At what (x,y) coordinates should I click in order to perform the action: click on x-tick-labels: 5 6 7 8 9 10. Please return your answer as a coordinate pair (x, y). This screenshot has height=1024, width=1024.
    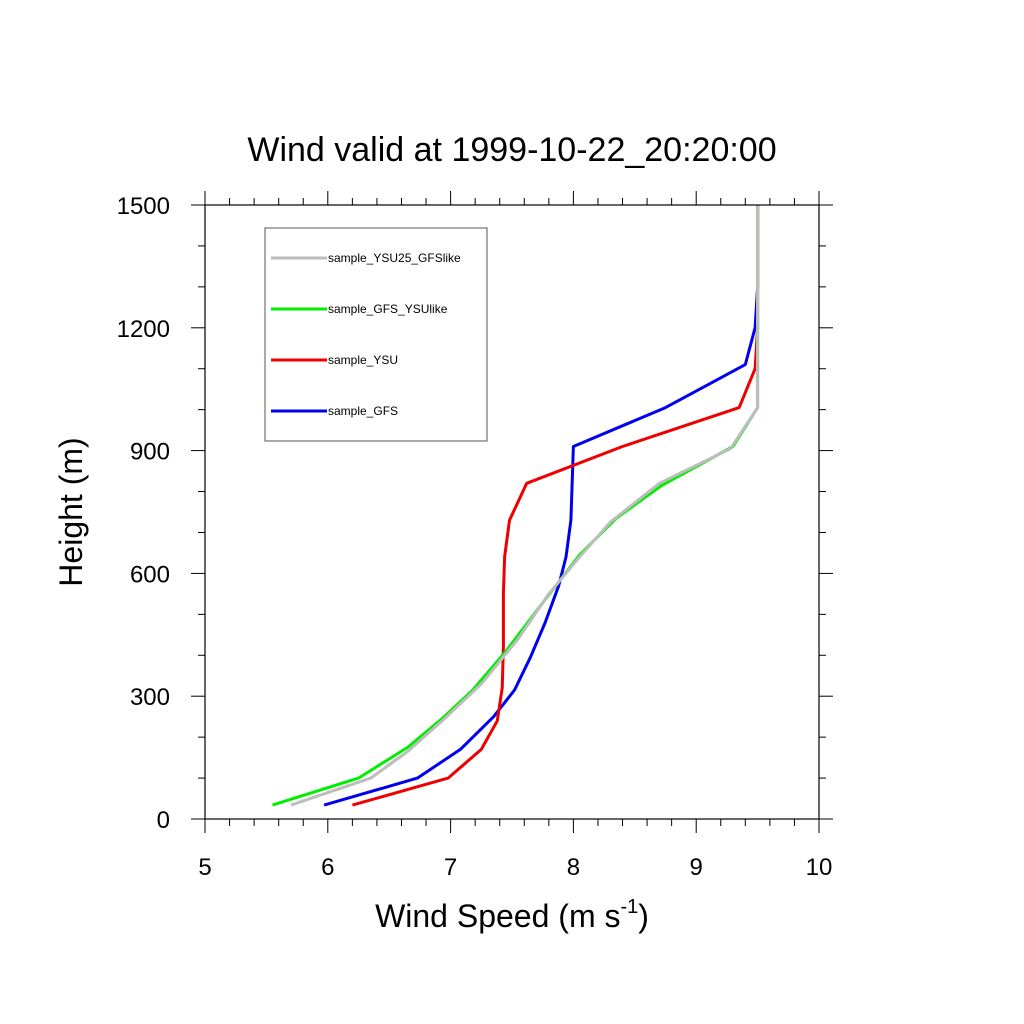
    Looking at the image, I should click on (515, 867).